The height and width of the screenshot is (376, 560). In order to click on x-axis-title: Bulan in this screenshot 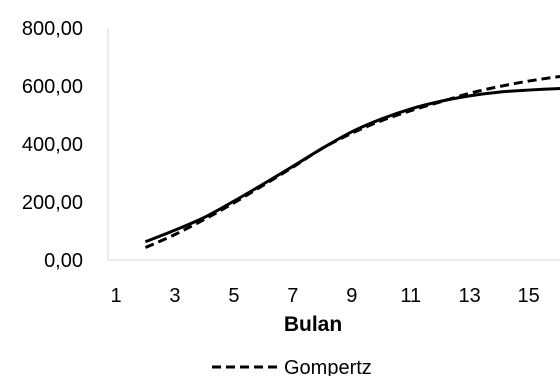, I will do `click(313, 324)`.